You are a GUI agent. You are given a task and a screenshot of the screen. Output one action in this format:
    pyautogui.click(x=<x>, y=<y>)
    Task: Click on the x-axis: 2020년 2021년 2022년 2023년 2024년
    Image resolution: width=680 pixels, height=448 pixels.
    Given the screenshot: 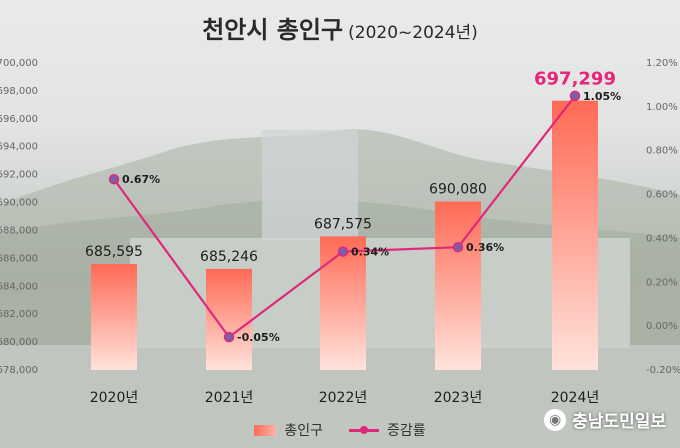 What is the action you would take?
    pyautogui.click(x=345, y=398)
    